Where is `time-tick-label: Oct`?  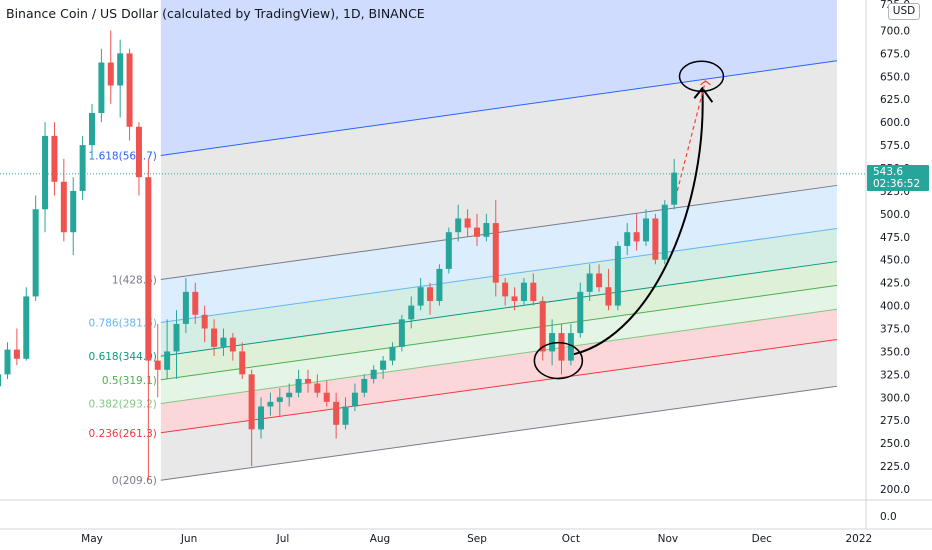 time-tick-label: Oct is located at coordinates (571, 539).